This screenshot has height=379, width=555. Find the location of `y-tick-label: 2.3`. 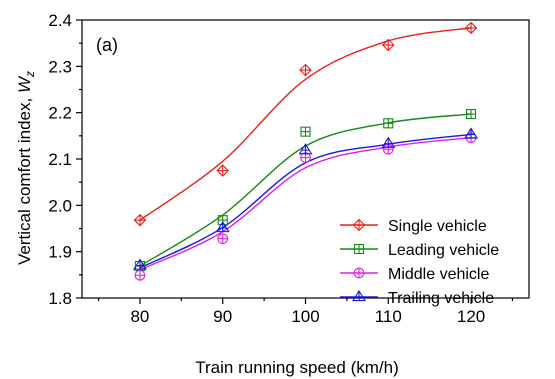

y-tick-label: 2.3 is located at coordinates (60, 66).